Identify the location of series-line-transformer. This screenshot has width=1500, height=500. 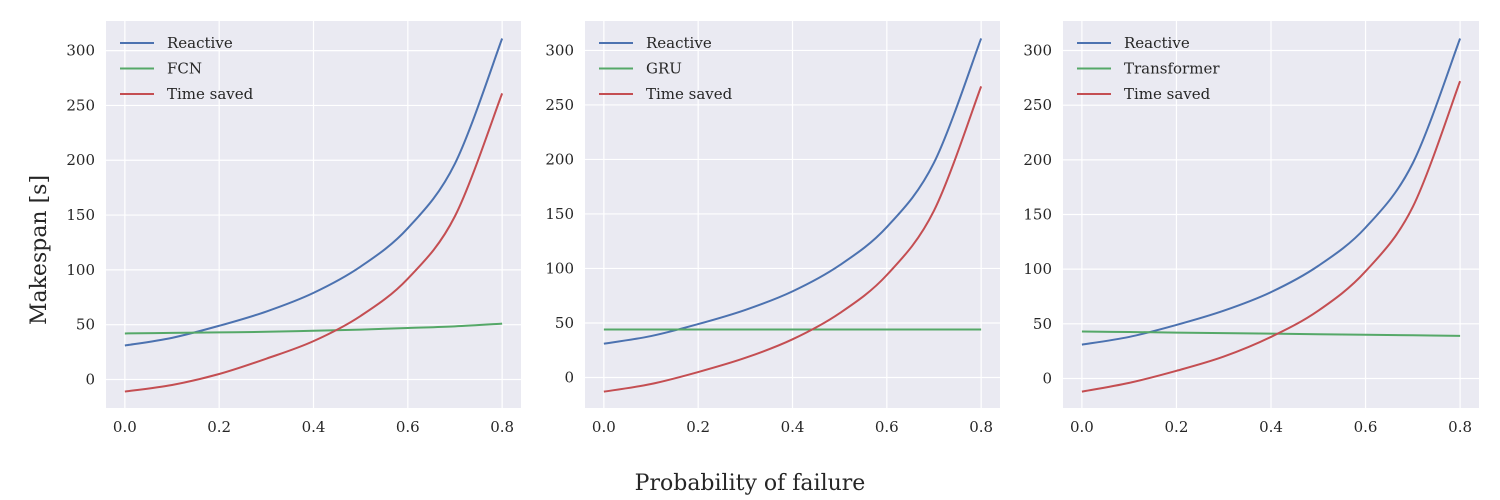
(1271, 333).